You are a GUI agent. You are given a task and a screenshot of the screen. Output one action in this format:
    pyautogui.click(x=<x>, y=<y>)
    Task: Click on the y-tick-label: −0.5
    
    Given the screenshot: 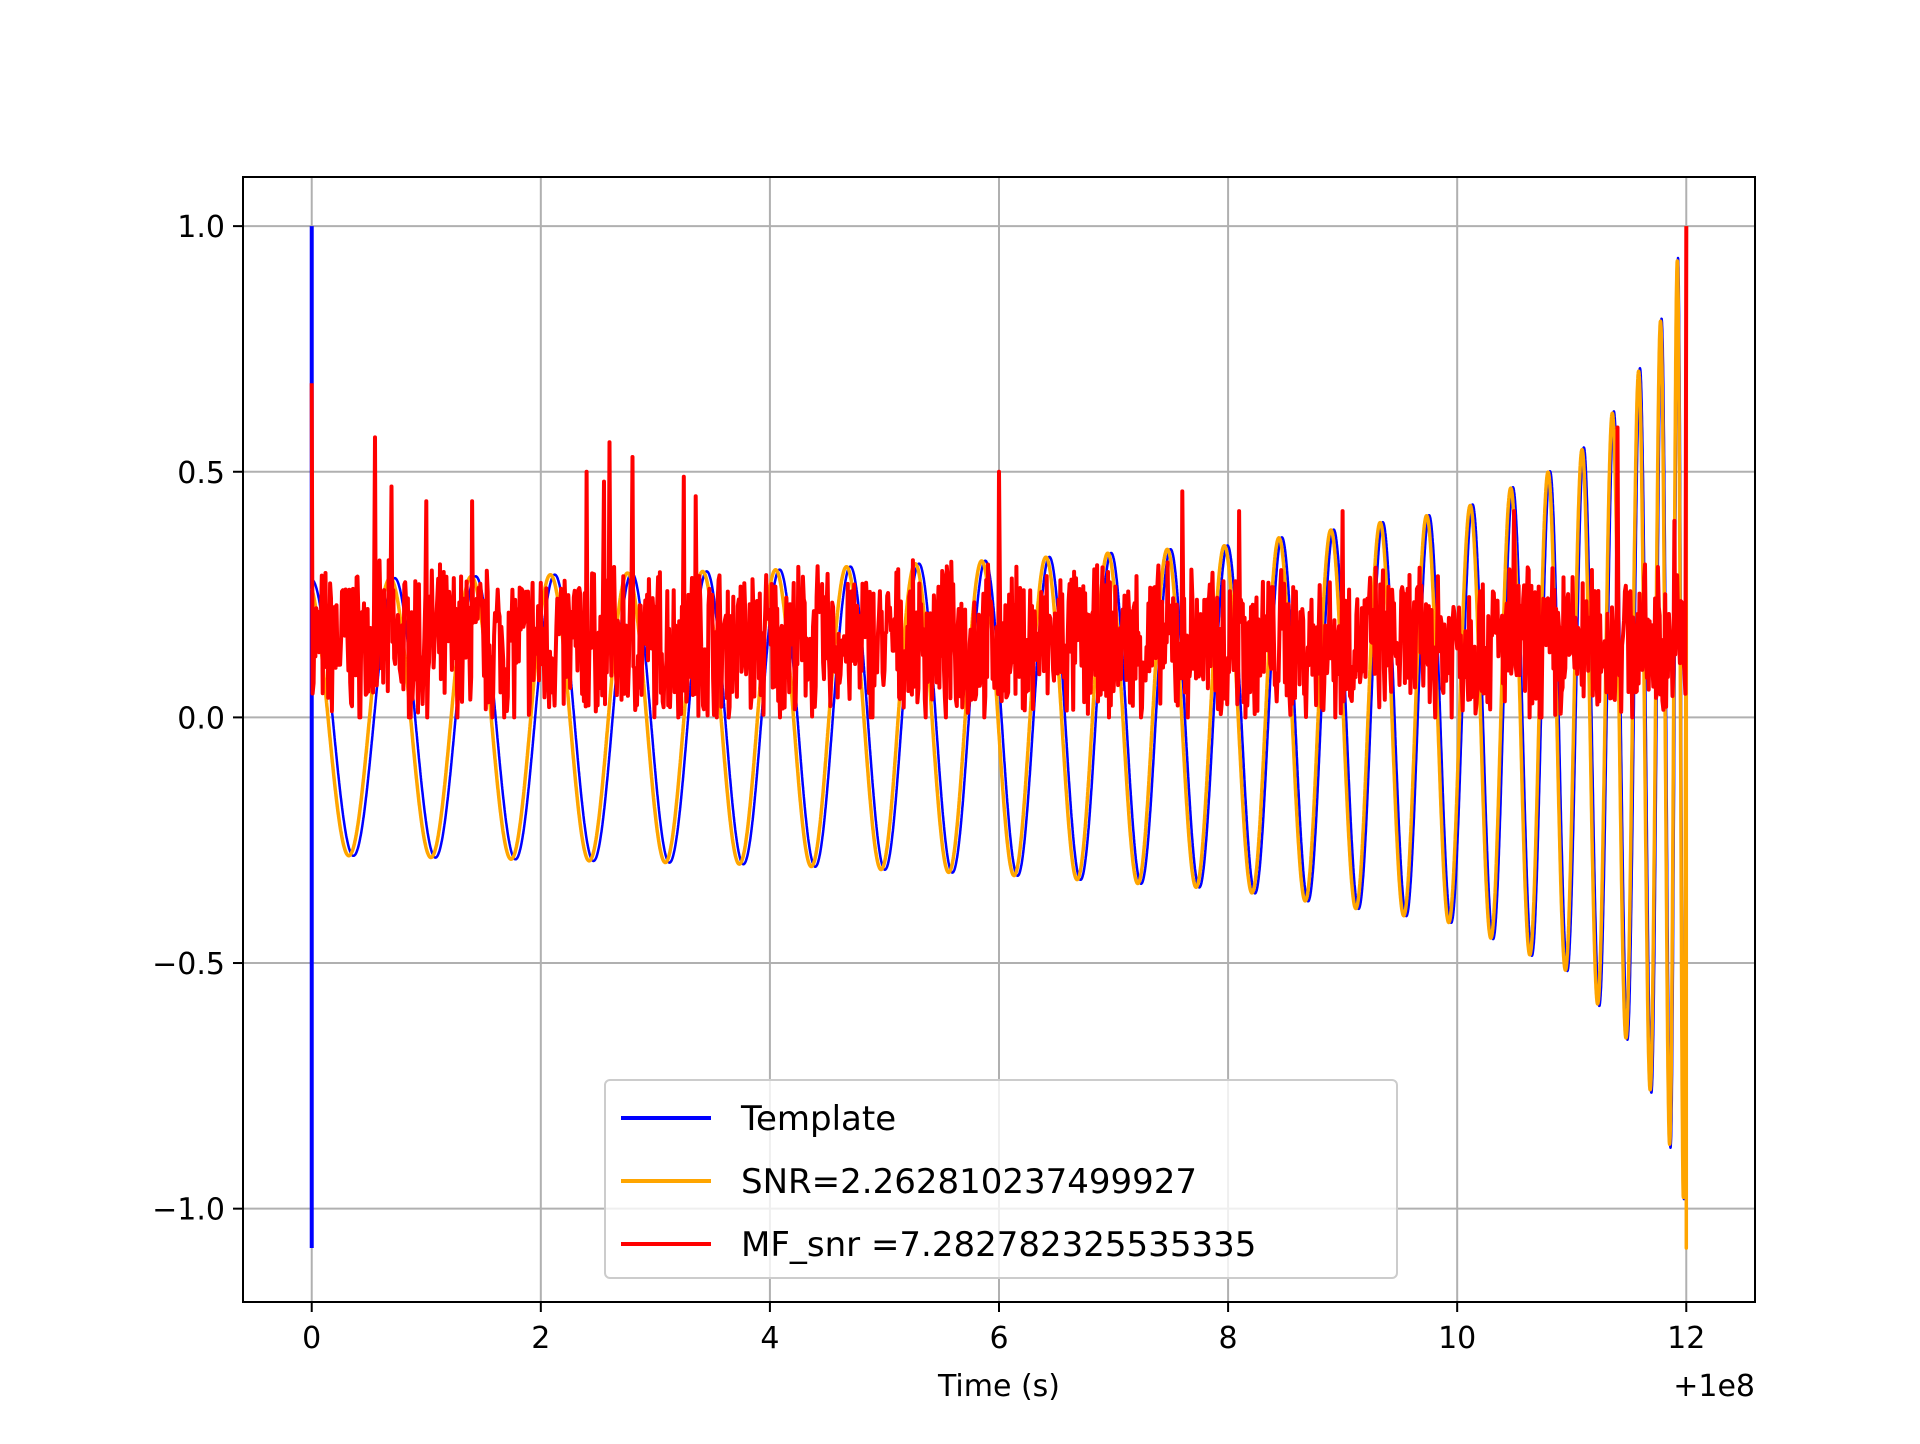 What is the action you would take?
    pyautogui.click(x=188, y=964)
    